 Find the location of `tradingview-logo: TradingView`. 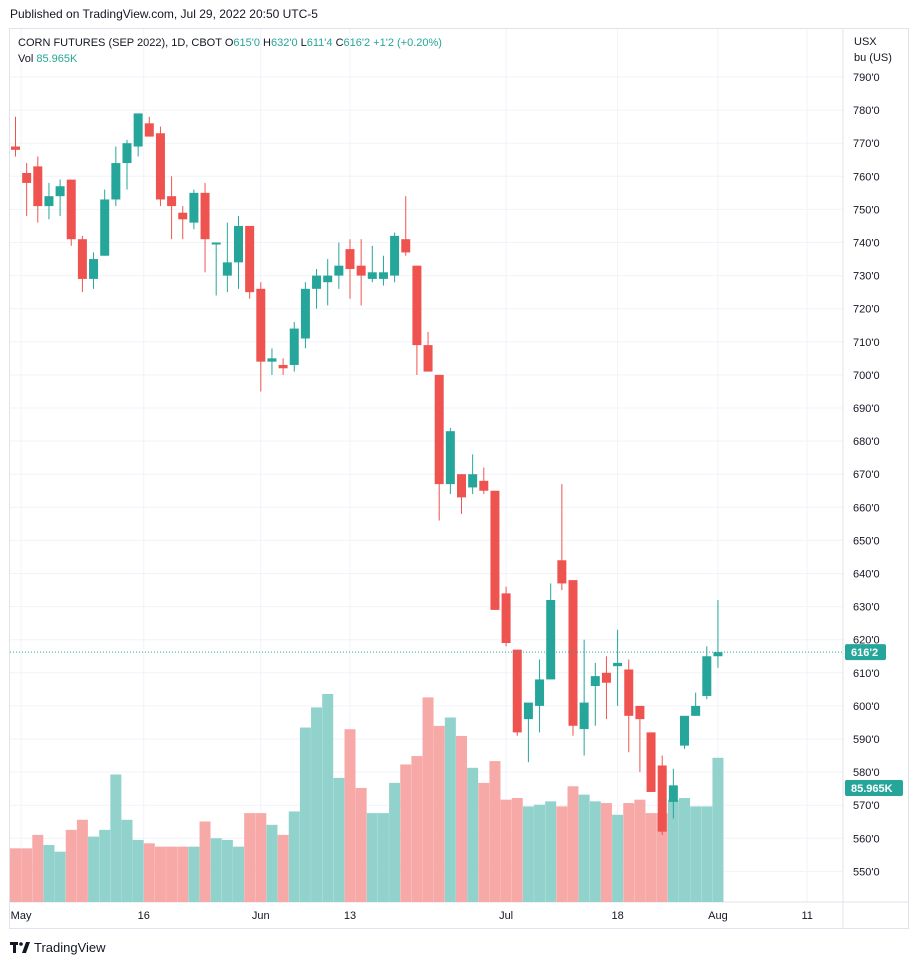

tradingview-logo: TradingView is located at coordinates (58, 947).